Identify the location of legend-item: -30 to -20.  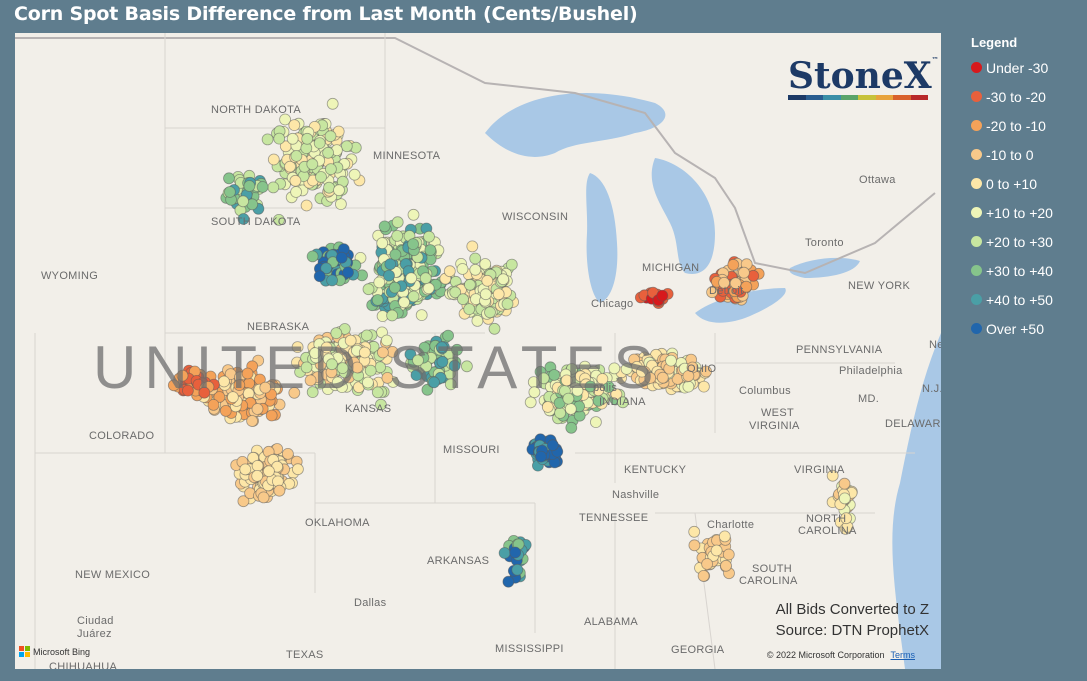
(1027, 96).